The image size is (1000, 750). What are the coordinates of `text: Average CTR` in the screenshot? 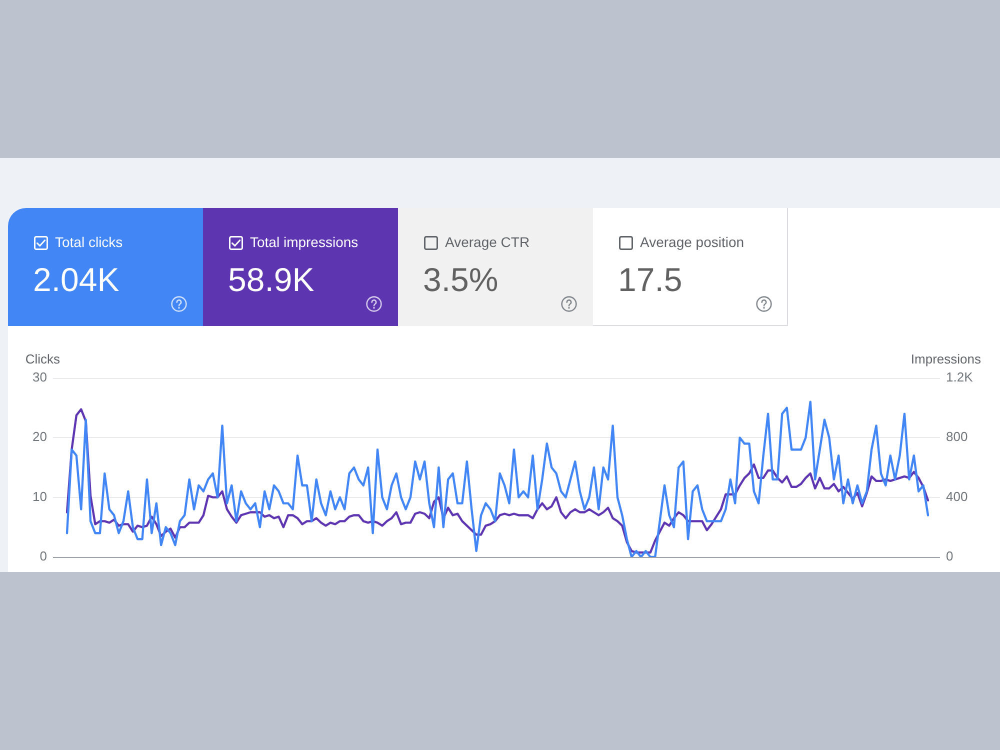 It's located at (487, 242).